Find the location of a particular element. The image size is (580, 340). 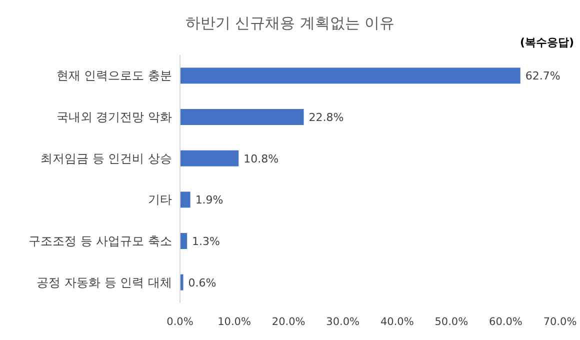

y-tick-label: 공정 자동화 등 인력 대체 is located at coordinates (104, 282).